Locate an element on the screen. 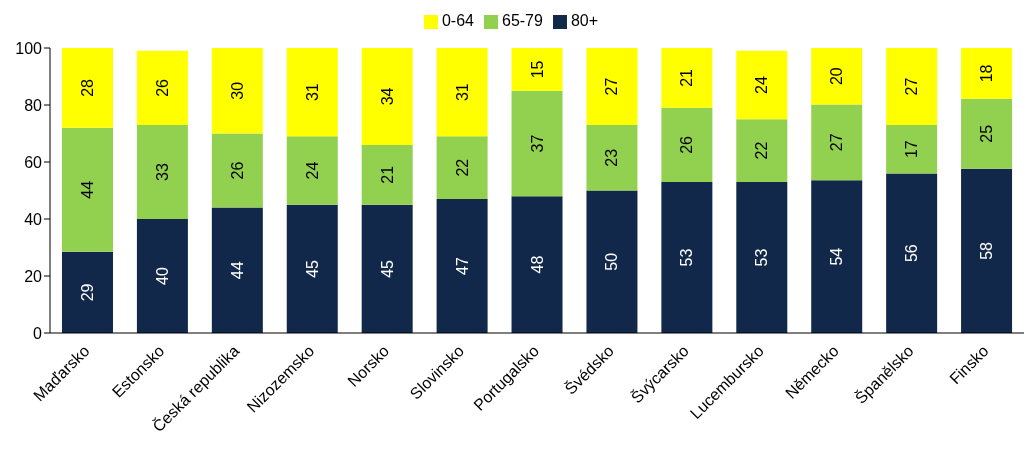 Image resolution: width=1036 pixels, height=456 pixels. data-label: 29 is located at coordinates (87, 292).